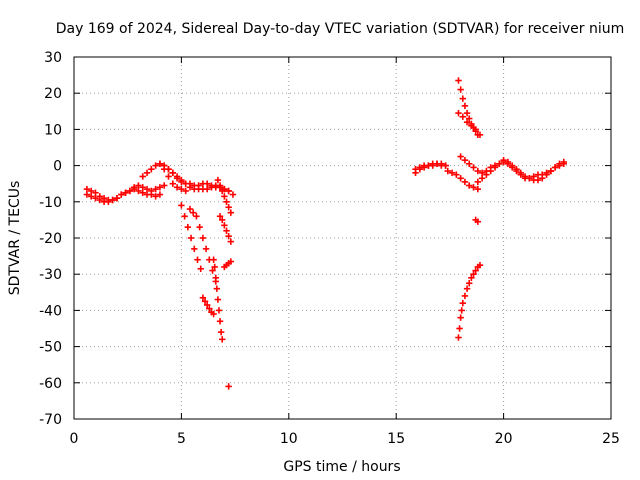 Image resolution: width=640 pixels, height=480 pixels. What do you see at coordinates (74, 439) in the screenshot?
I see `x-tick-label: 0` at bounding box center [74, 439].